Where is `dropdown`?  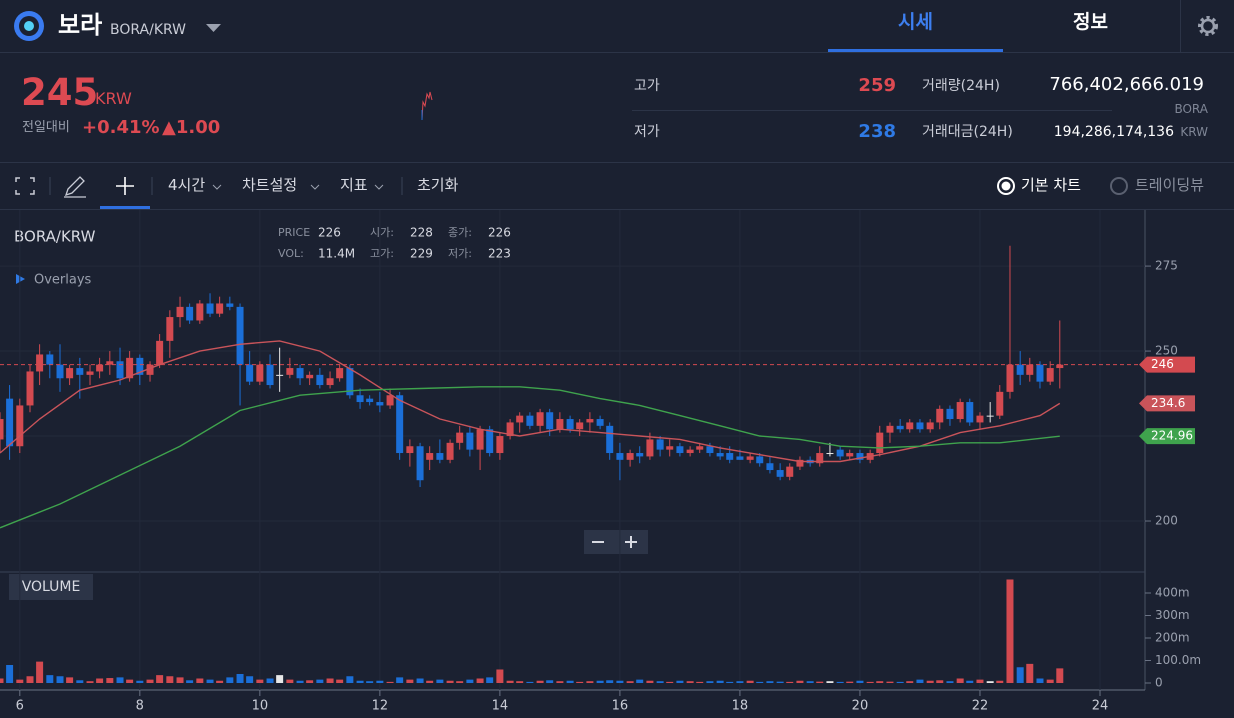 dropdown is located at coordinates (214, 28).